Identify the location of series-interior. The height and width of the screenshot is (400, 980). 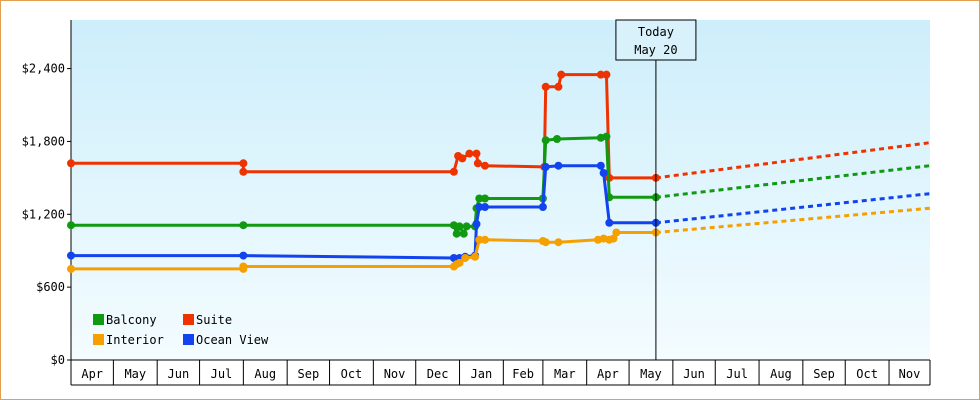
(499, 239).